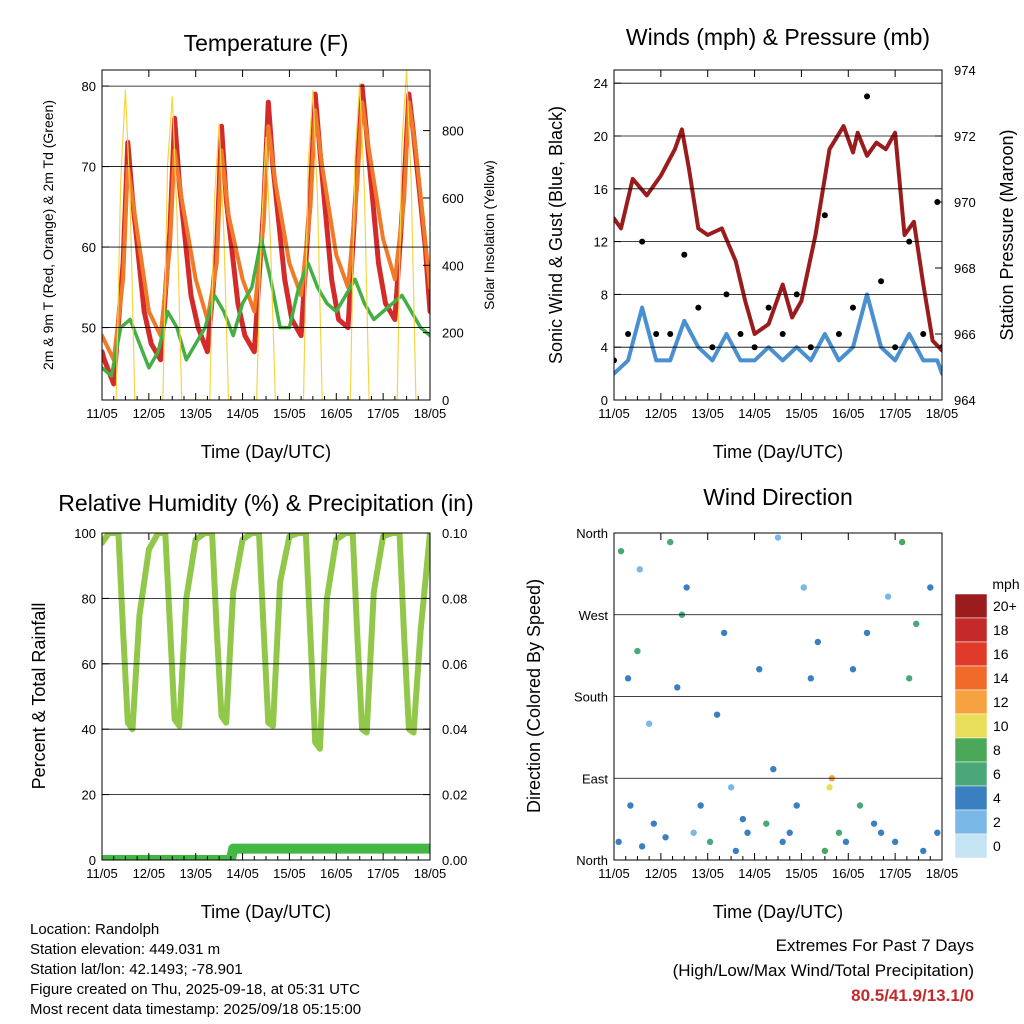 Image resolution: width=1024 pixels, height=1024 pixels. I want to click on legend-label: 6, so click(997, 774).